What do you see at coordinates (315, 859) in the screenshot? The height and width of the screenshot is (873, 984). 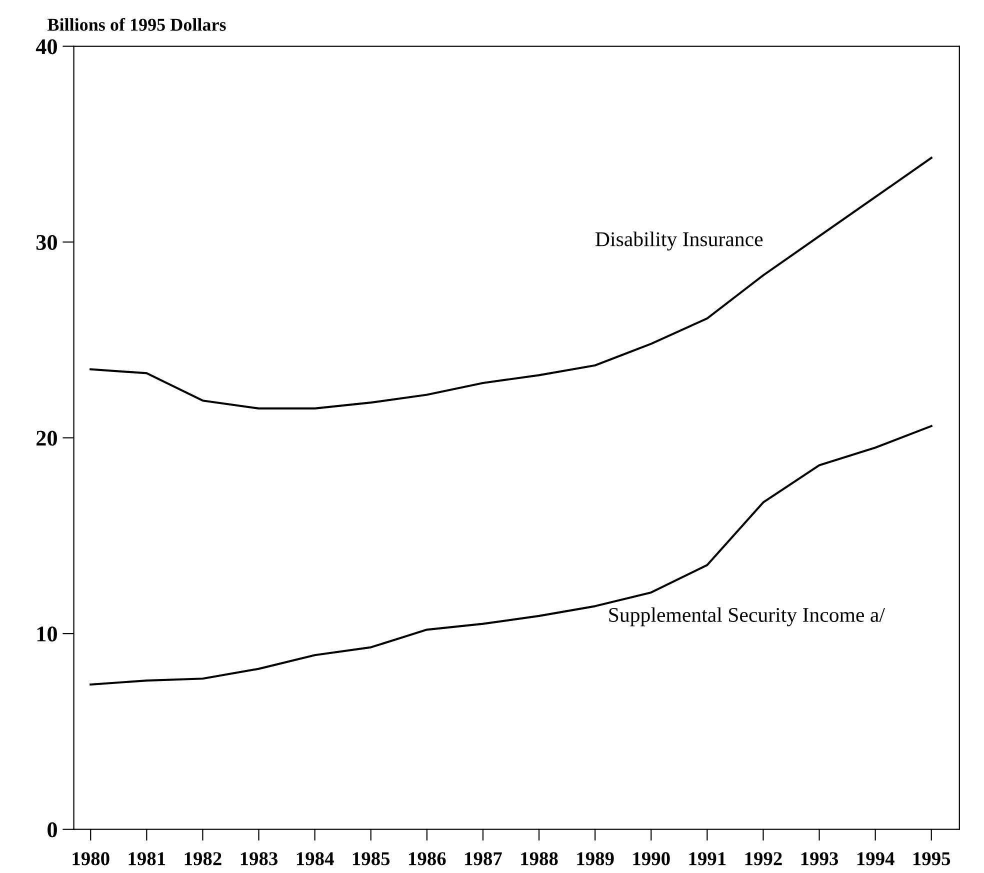 I see `x-tick-label: 1984` at bounding box center [315, 859].